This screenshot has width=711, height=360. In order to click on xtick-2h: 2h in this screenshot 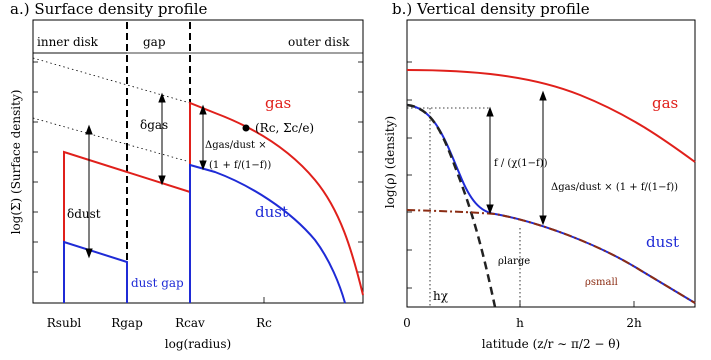, I will do `click(634, 323)`.